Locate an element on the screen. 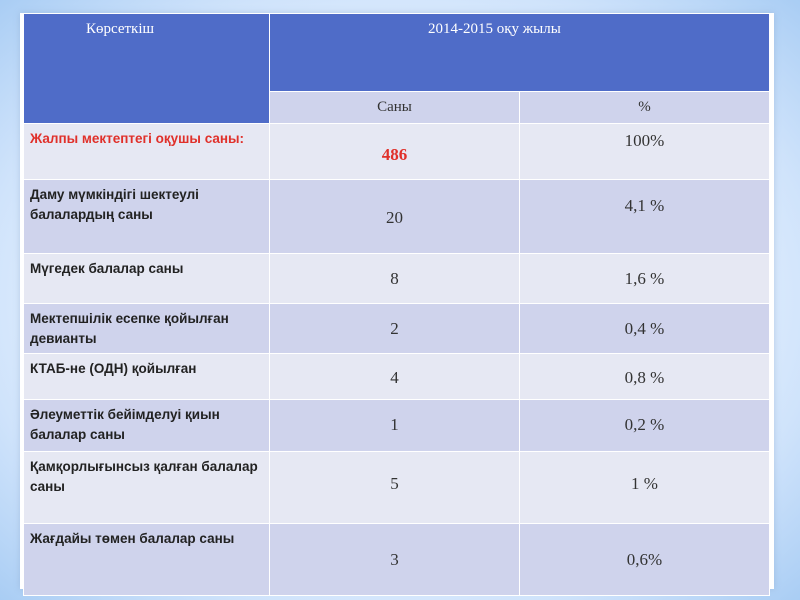 Image resolution: width=800 pixels, height=600 pixels. row-percent: 1 % is located at coordinates (644, 487).